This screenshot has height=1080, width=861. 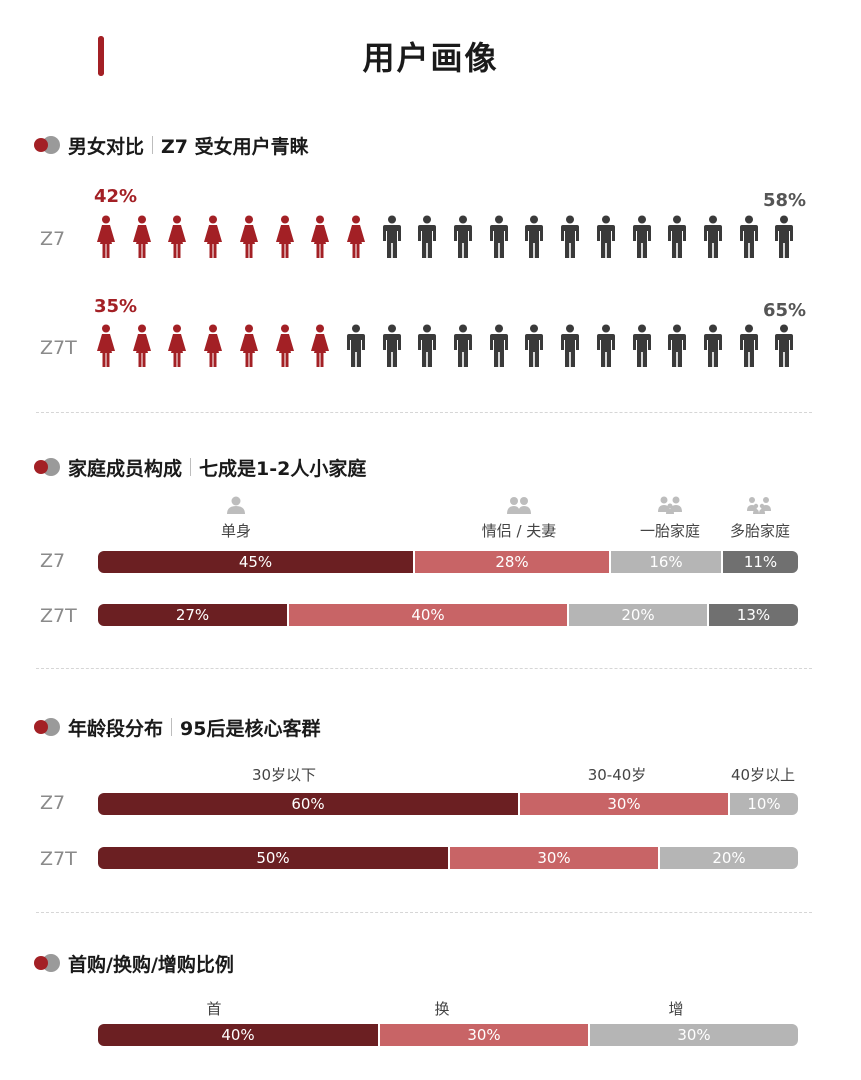 What do you see at coordinates (58, 859) in the screenshot?
I see `age-z7t-label: Z7T` at bounding box center [58, 859].